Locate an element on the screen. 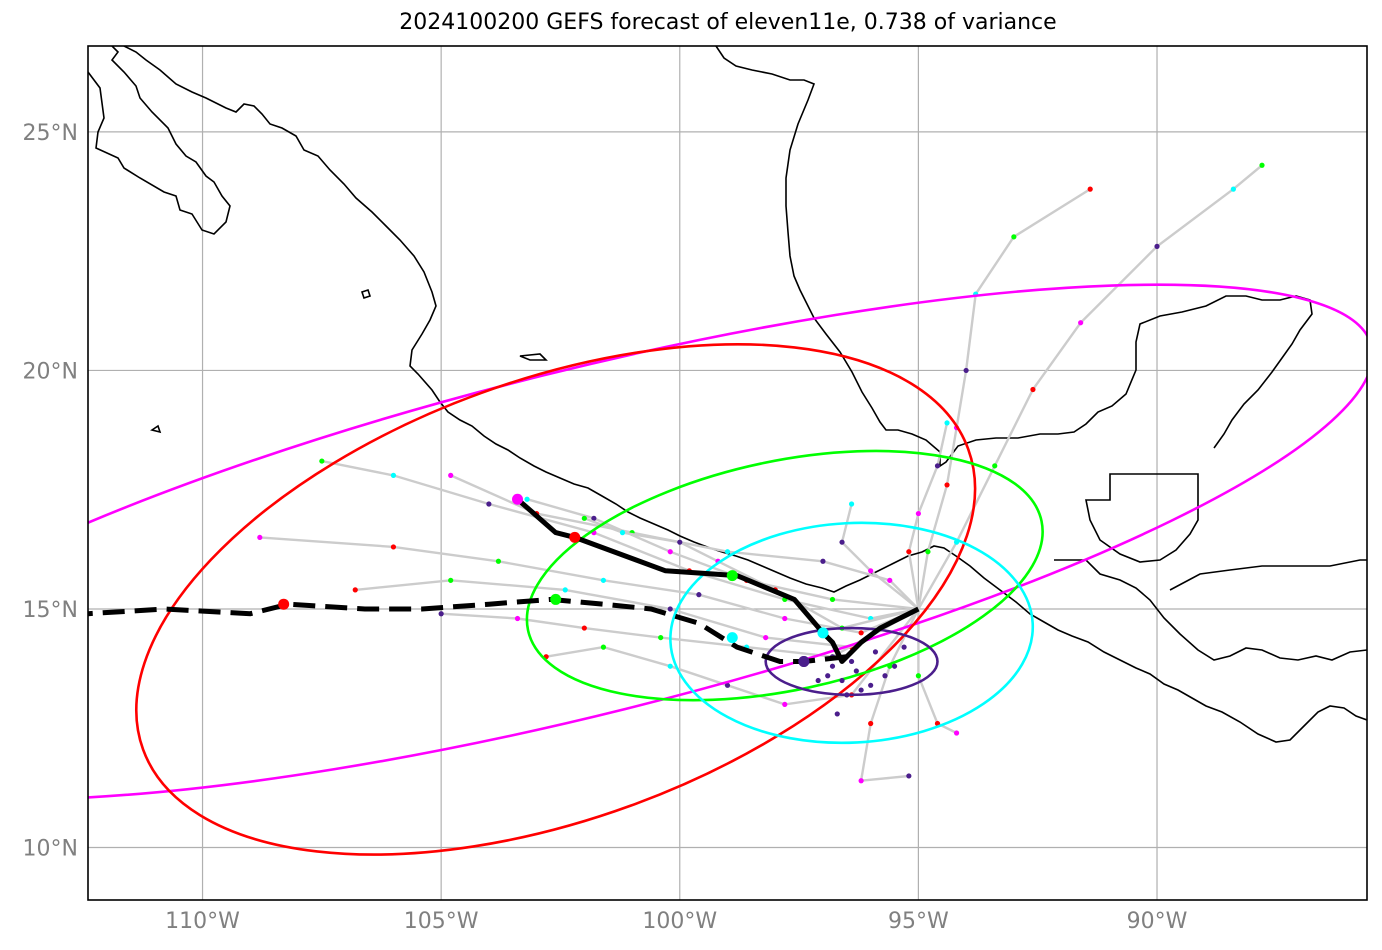 This screenshot has width=1382, height=950. lon-tick-label: 100°W is located at coordinates (679, 921).